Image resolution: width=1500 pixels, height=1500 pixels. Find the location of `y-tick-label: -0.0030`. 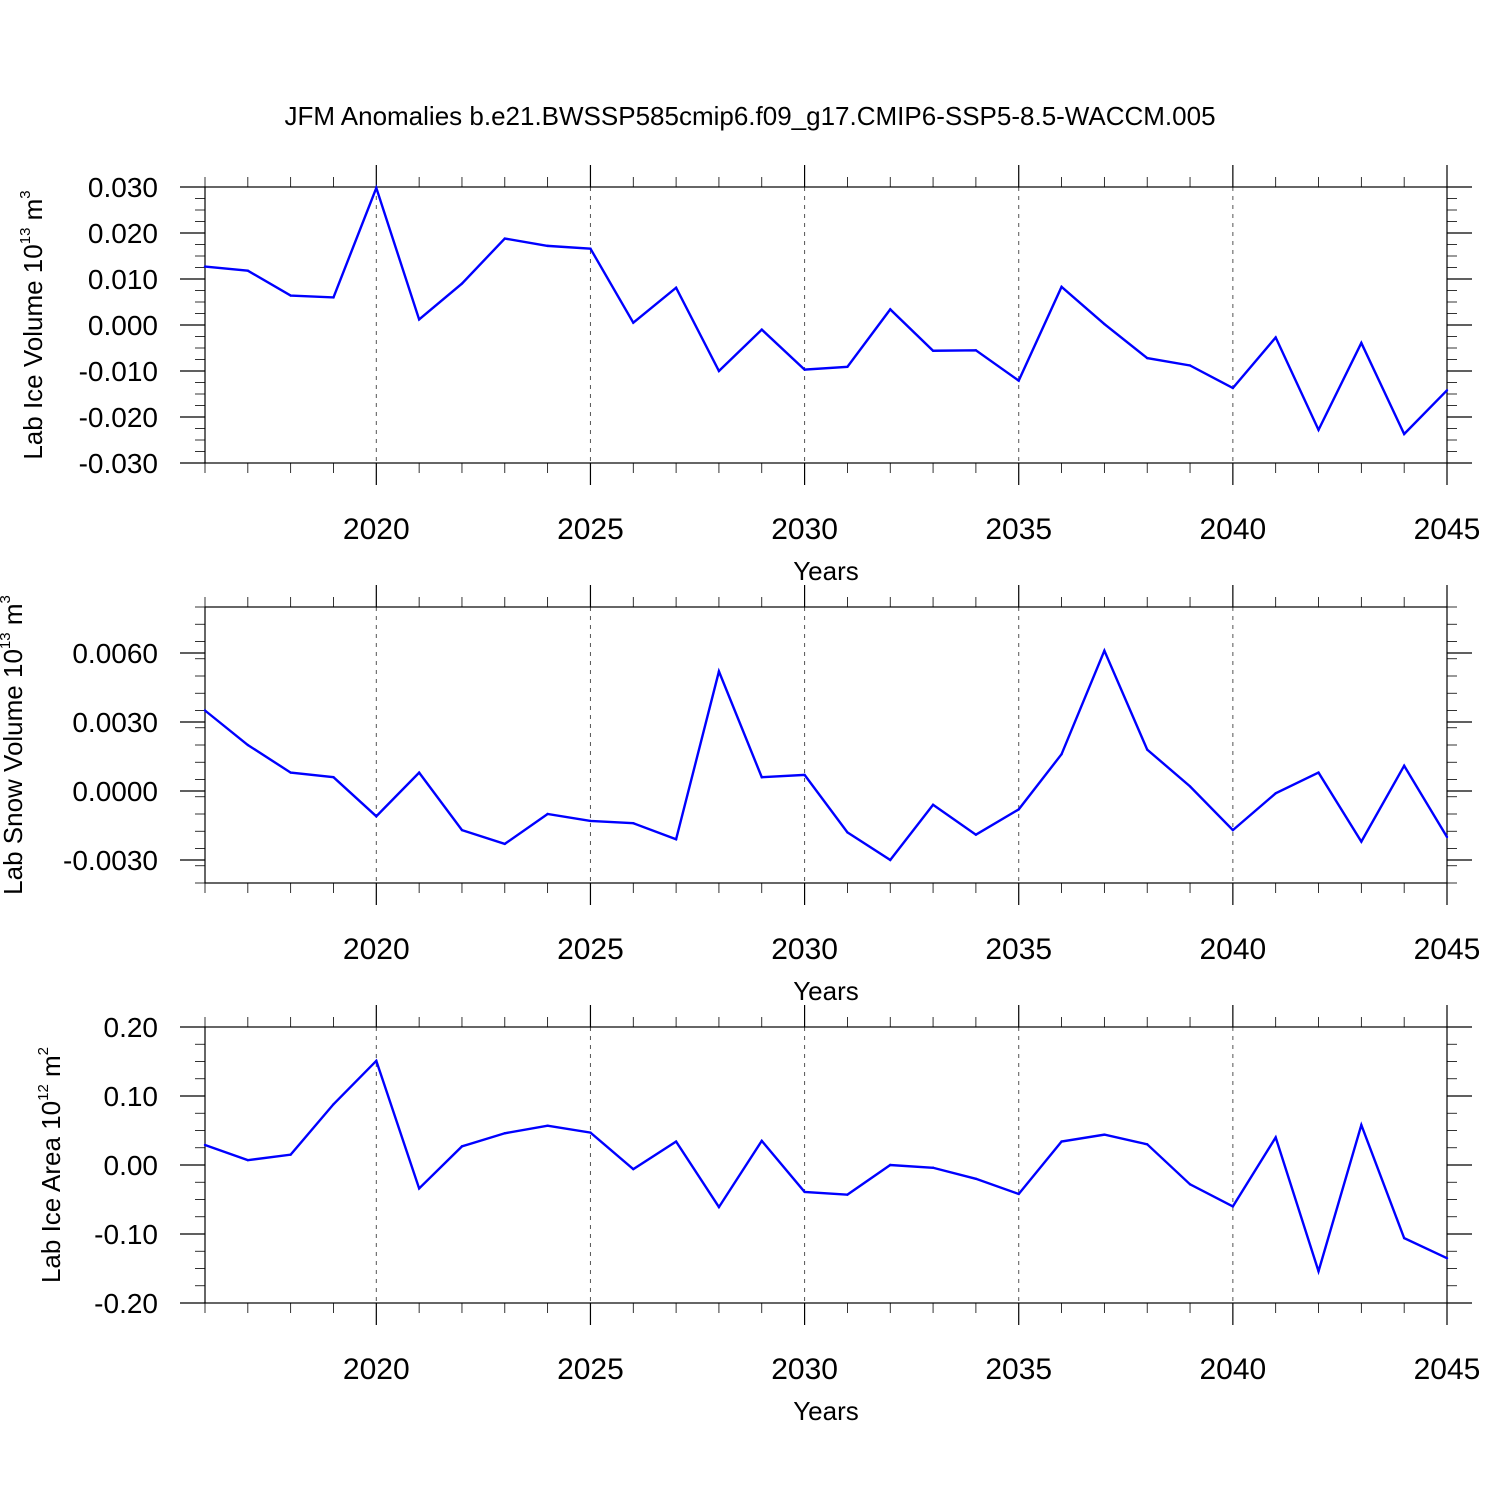

y-tick-label: -0.0030 is located at coordinates (110, 860).